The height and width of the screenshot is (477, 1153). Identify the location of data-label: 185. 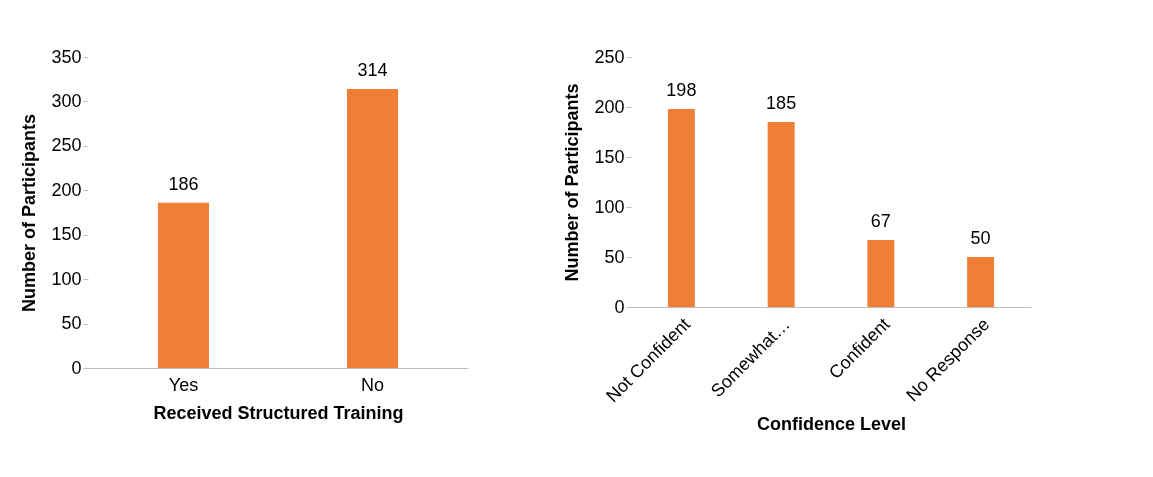
(781, 103).